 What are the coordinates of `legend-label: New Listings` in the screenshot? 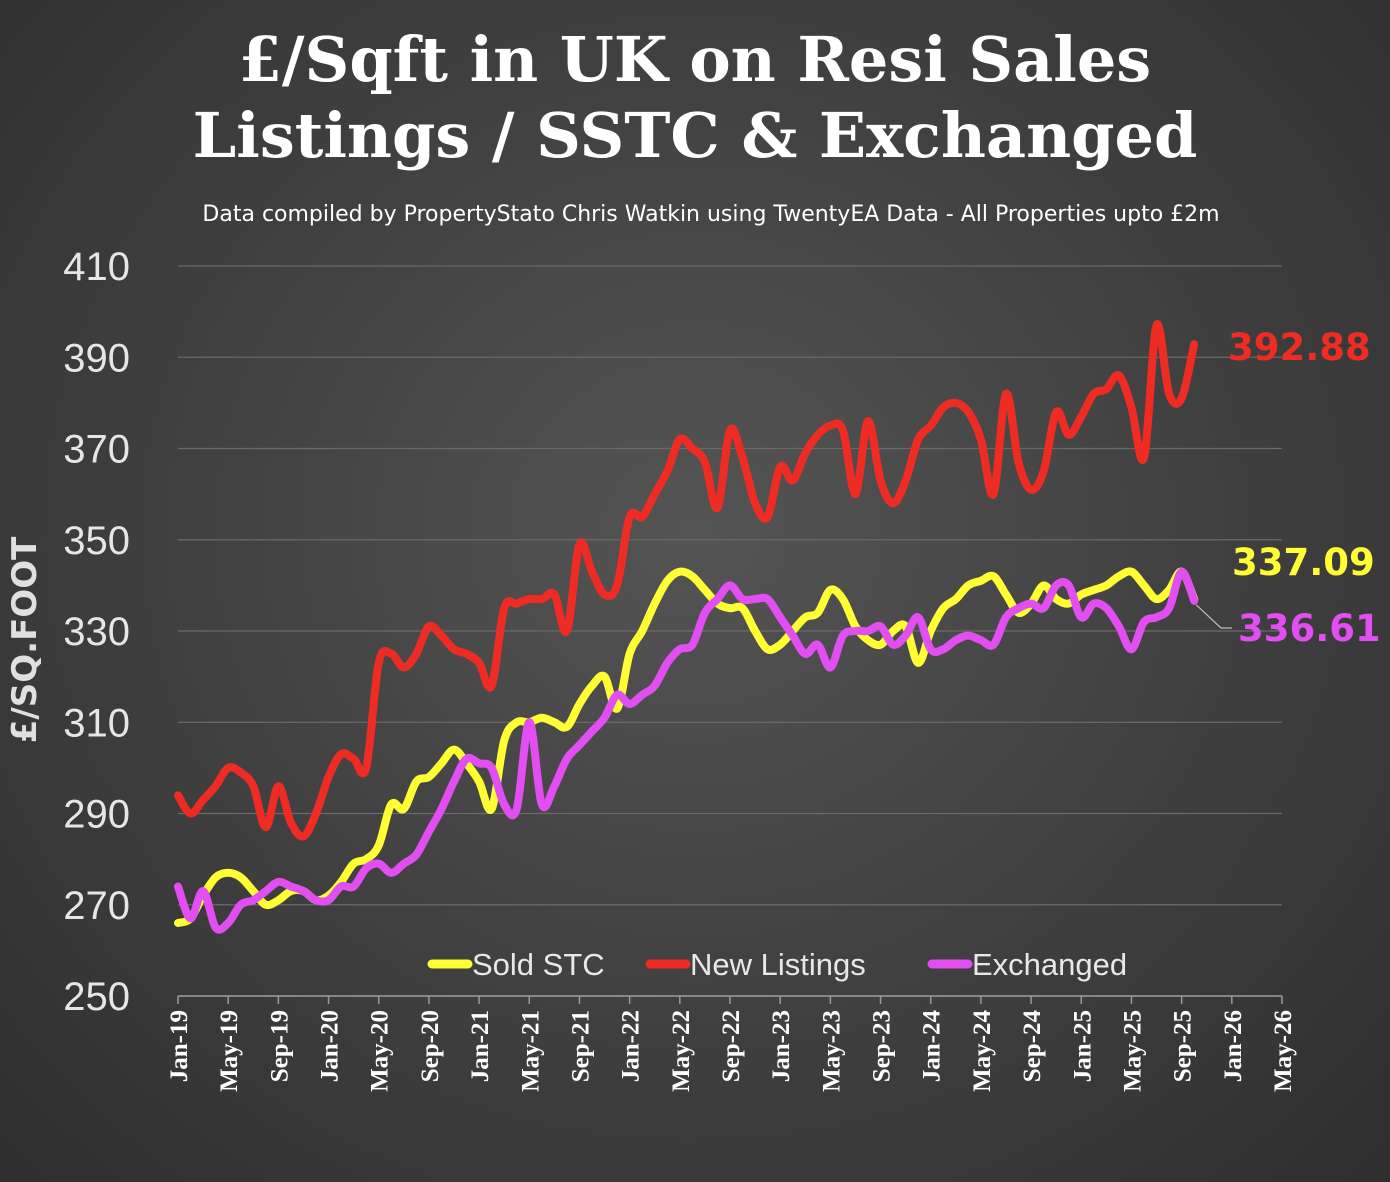 It's located at (778, 964).